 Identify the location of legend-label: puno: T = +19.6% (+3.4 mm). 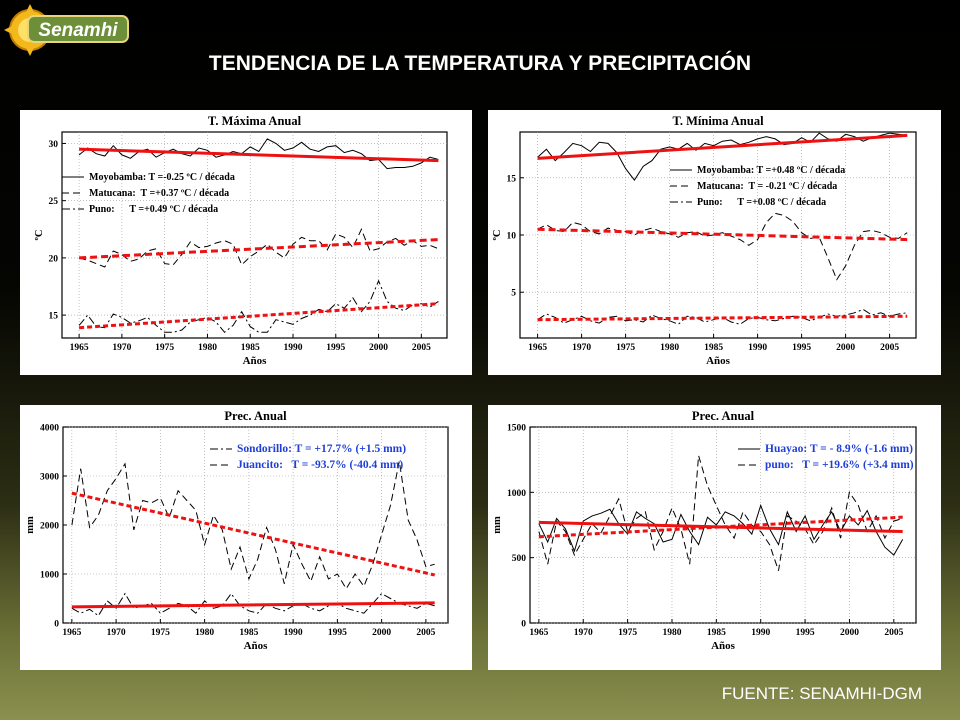
(839, 465).